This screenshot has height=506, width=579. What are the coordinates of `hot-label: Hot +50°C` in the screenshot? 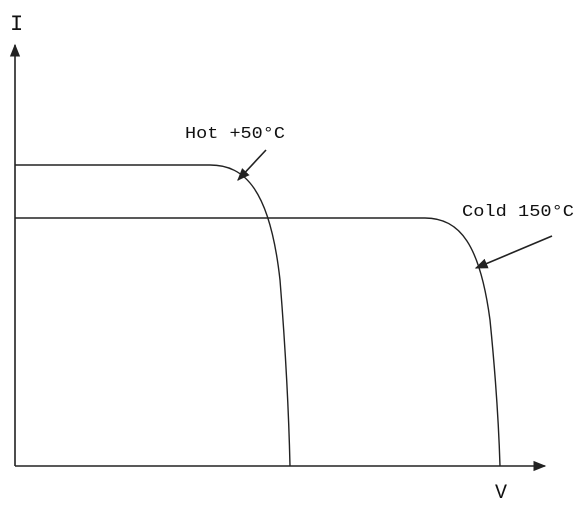 It's located at (235, 134).